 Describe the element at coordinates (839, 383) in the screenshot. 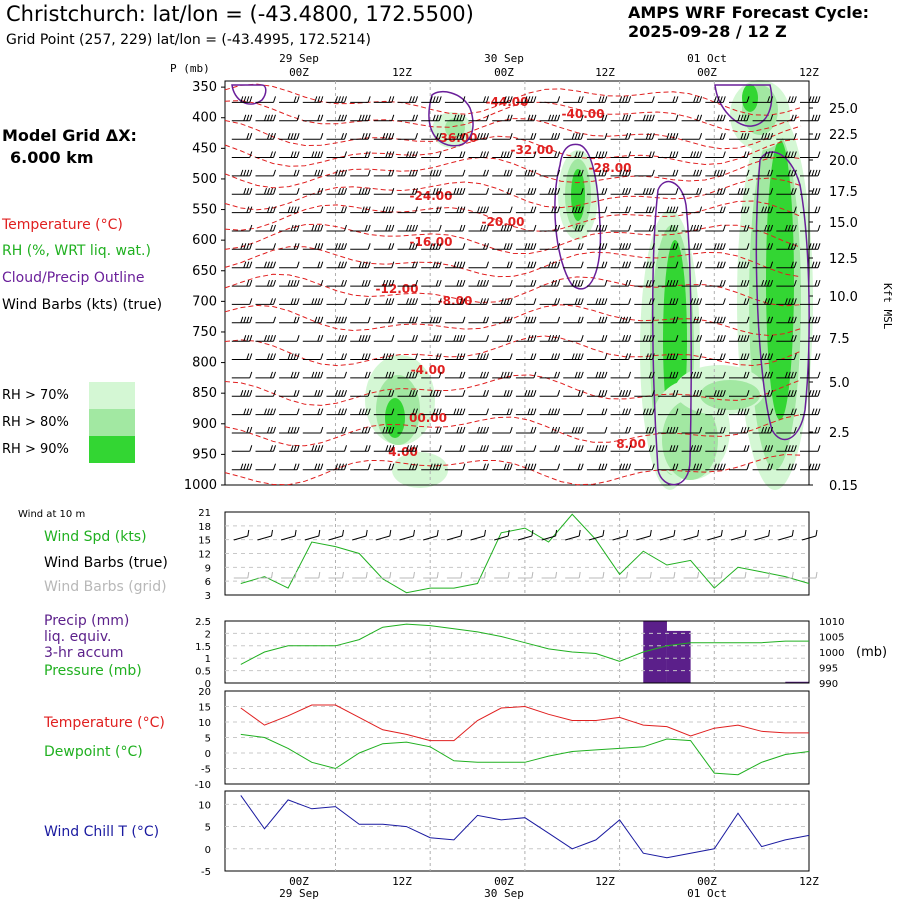

I see `kft-tick-label: 5.0` at that location.